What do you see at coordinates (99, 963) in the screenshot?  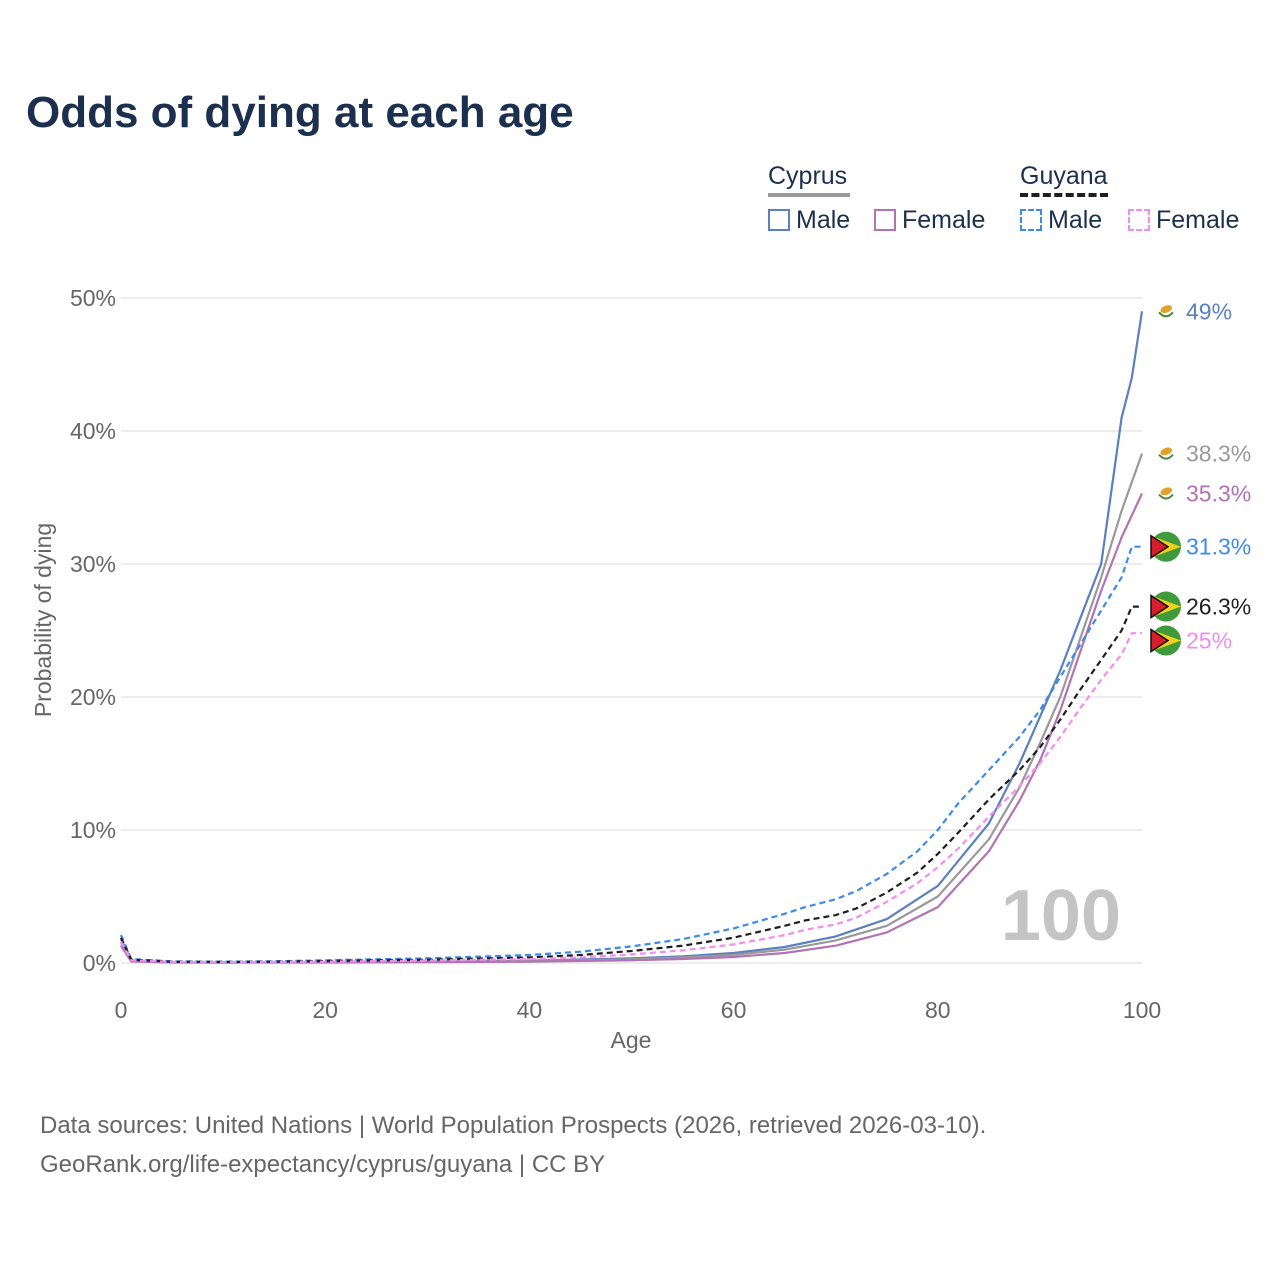 I see `y-tick-label: 0%` at bounding box center [99, 963].